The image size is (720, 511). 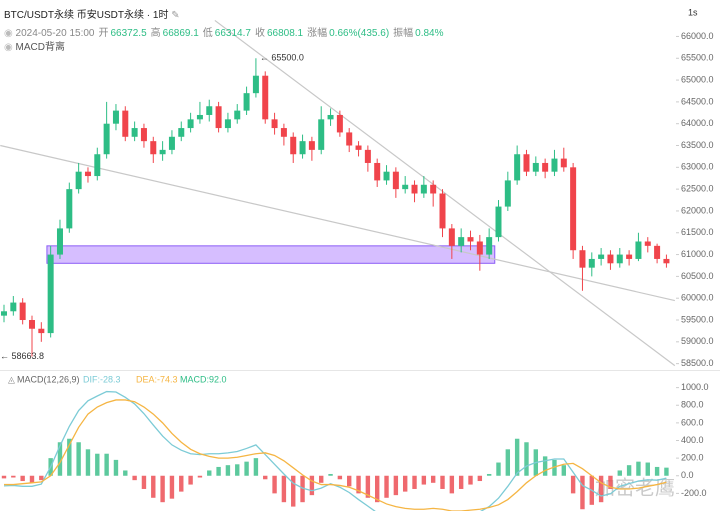 What do you see at coordinates (697, 36) in the screenshot?
I see `y-tick-label: 66000.0` at bounding box center [697, 36].